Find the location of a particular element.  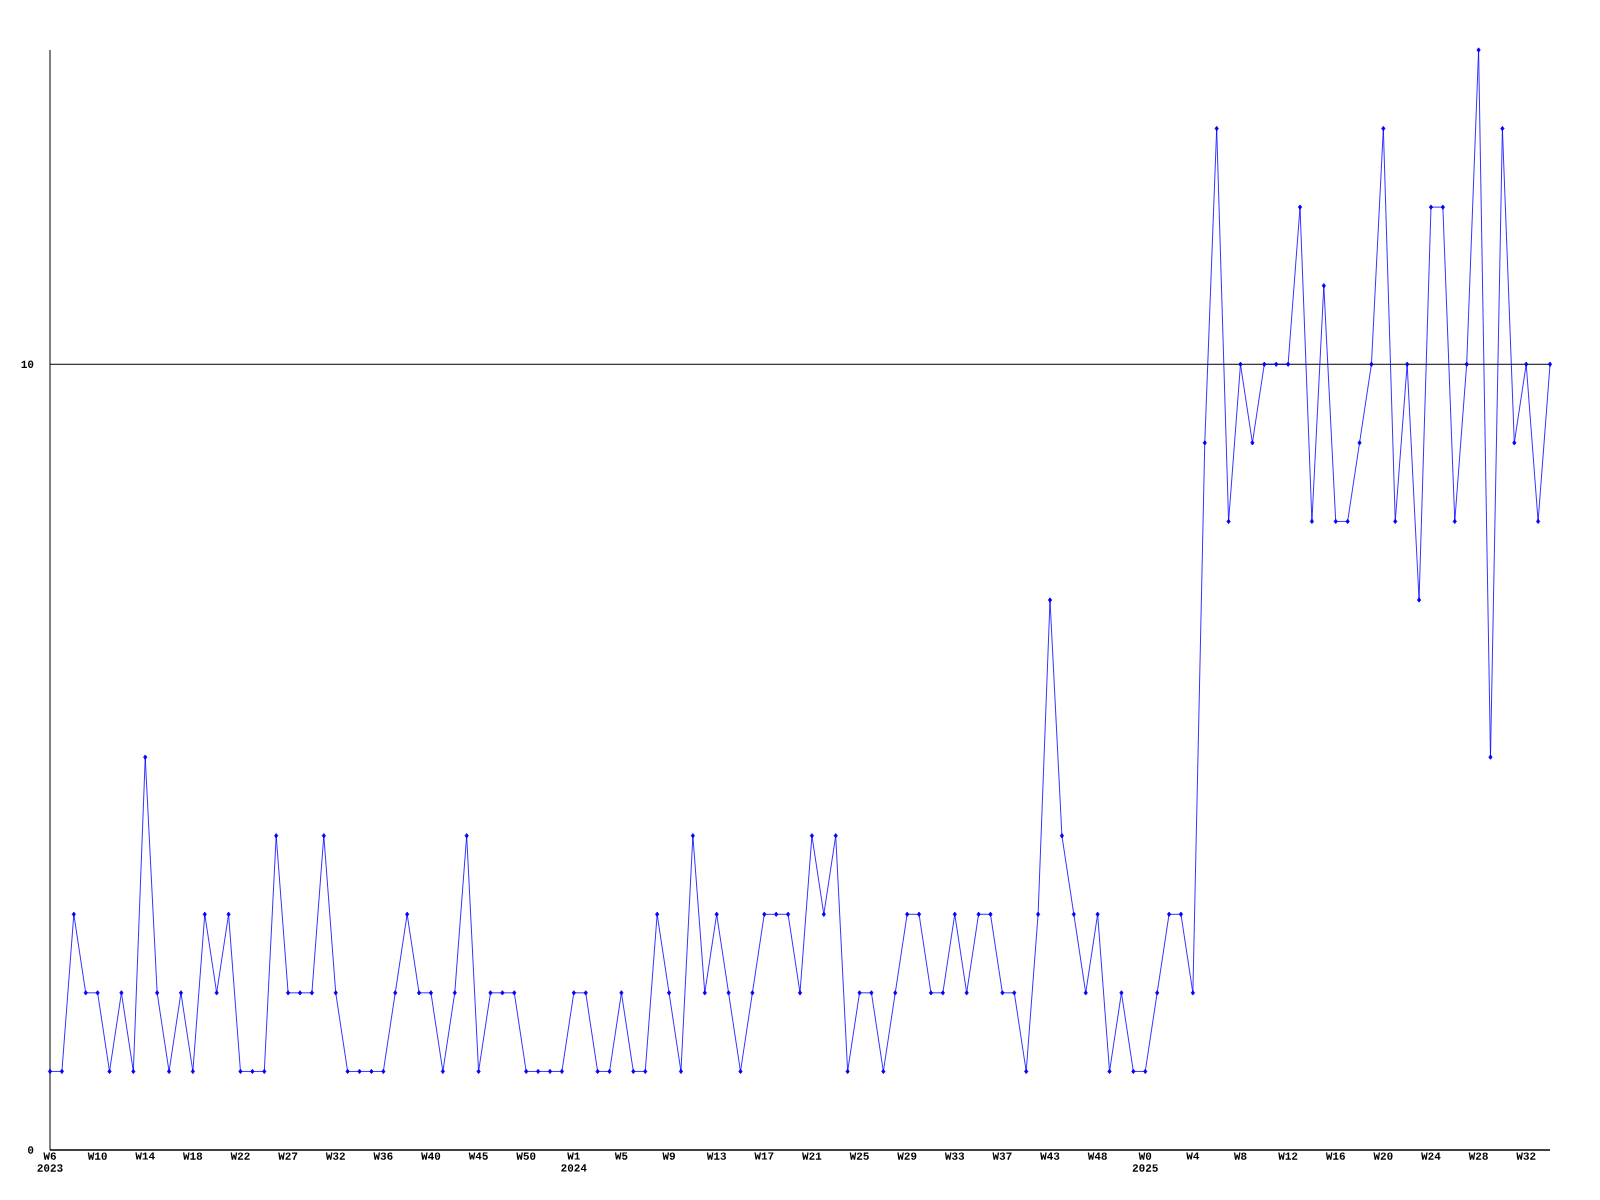

y-tick-label: 10 is located at coordinates (27, 364).